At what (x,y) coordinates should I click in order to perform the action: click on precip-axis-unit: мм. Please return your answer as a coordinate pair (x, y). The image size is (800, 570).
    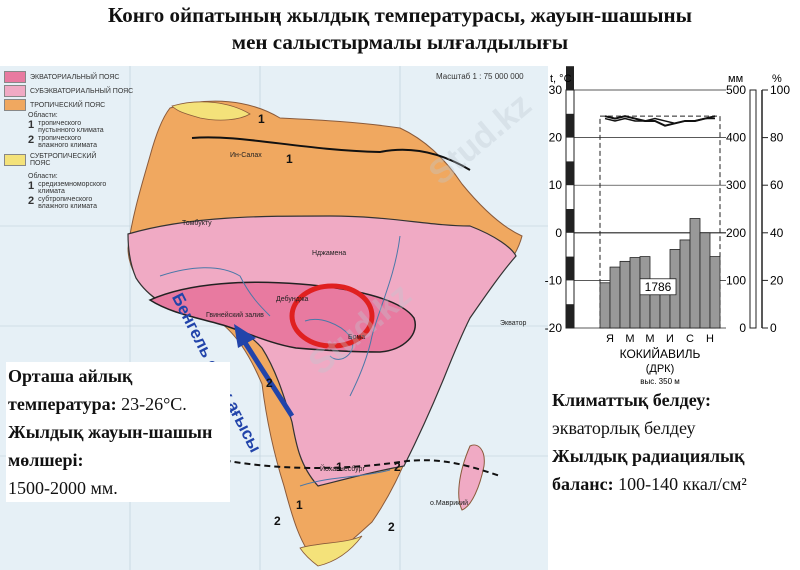
    Looking at the image, I should click on (735, 79).